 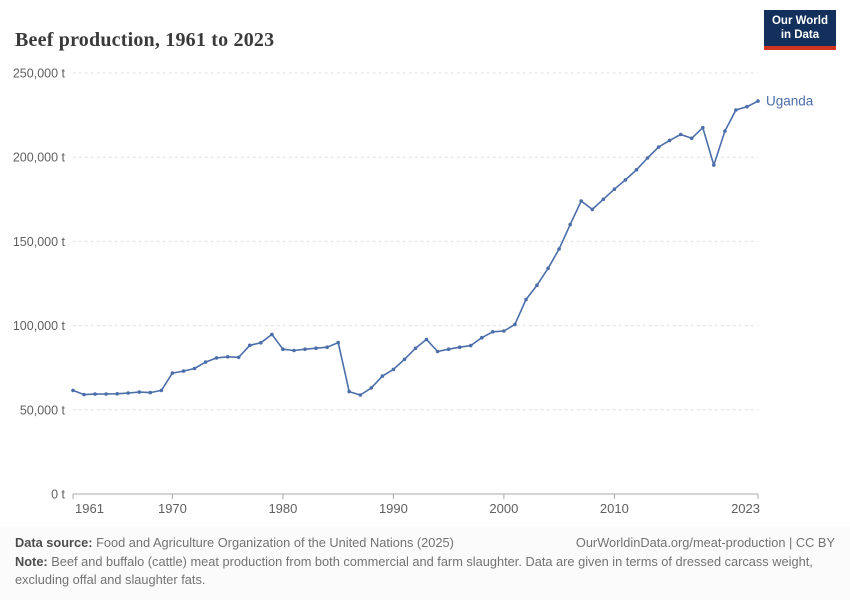 What do you see at coordinates (145, 40) in the screenshot?
I see `page-title: Beef production, 1961 to 2023` at bounding box center [145, 40].